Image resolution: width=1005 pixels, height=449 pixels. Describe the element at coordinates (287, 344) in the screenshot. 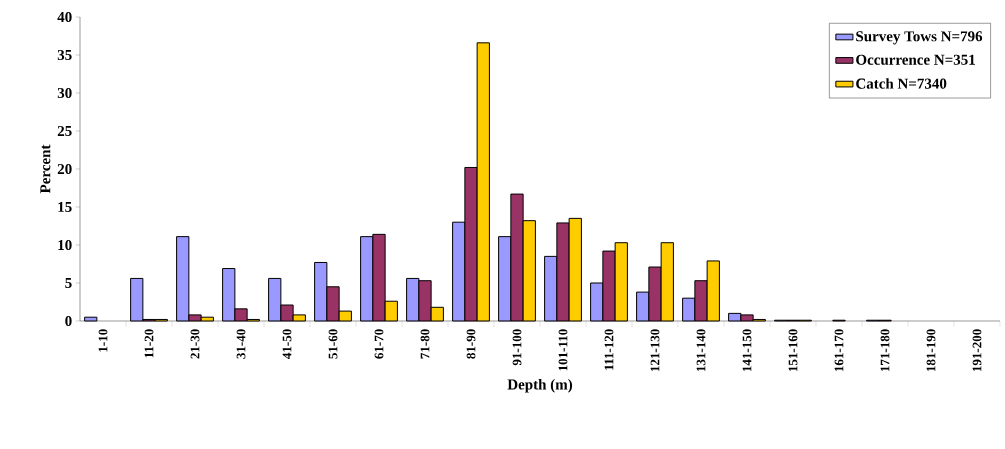

I see `x-tick-label: 41-50` at that location.